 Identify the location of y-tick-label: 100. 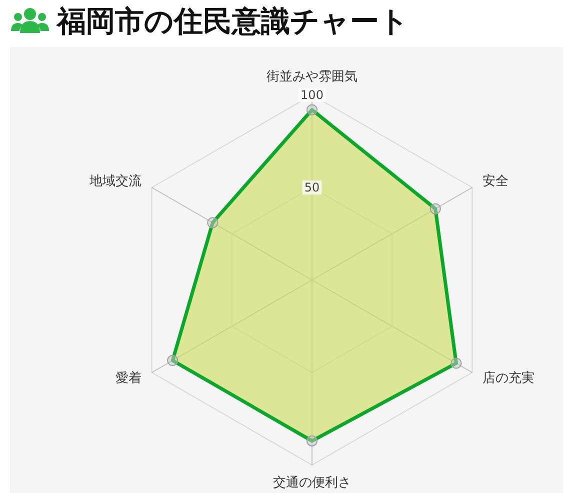
(312, 95).